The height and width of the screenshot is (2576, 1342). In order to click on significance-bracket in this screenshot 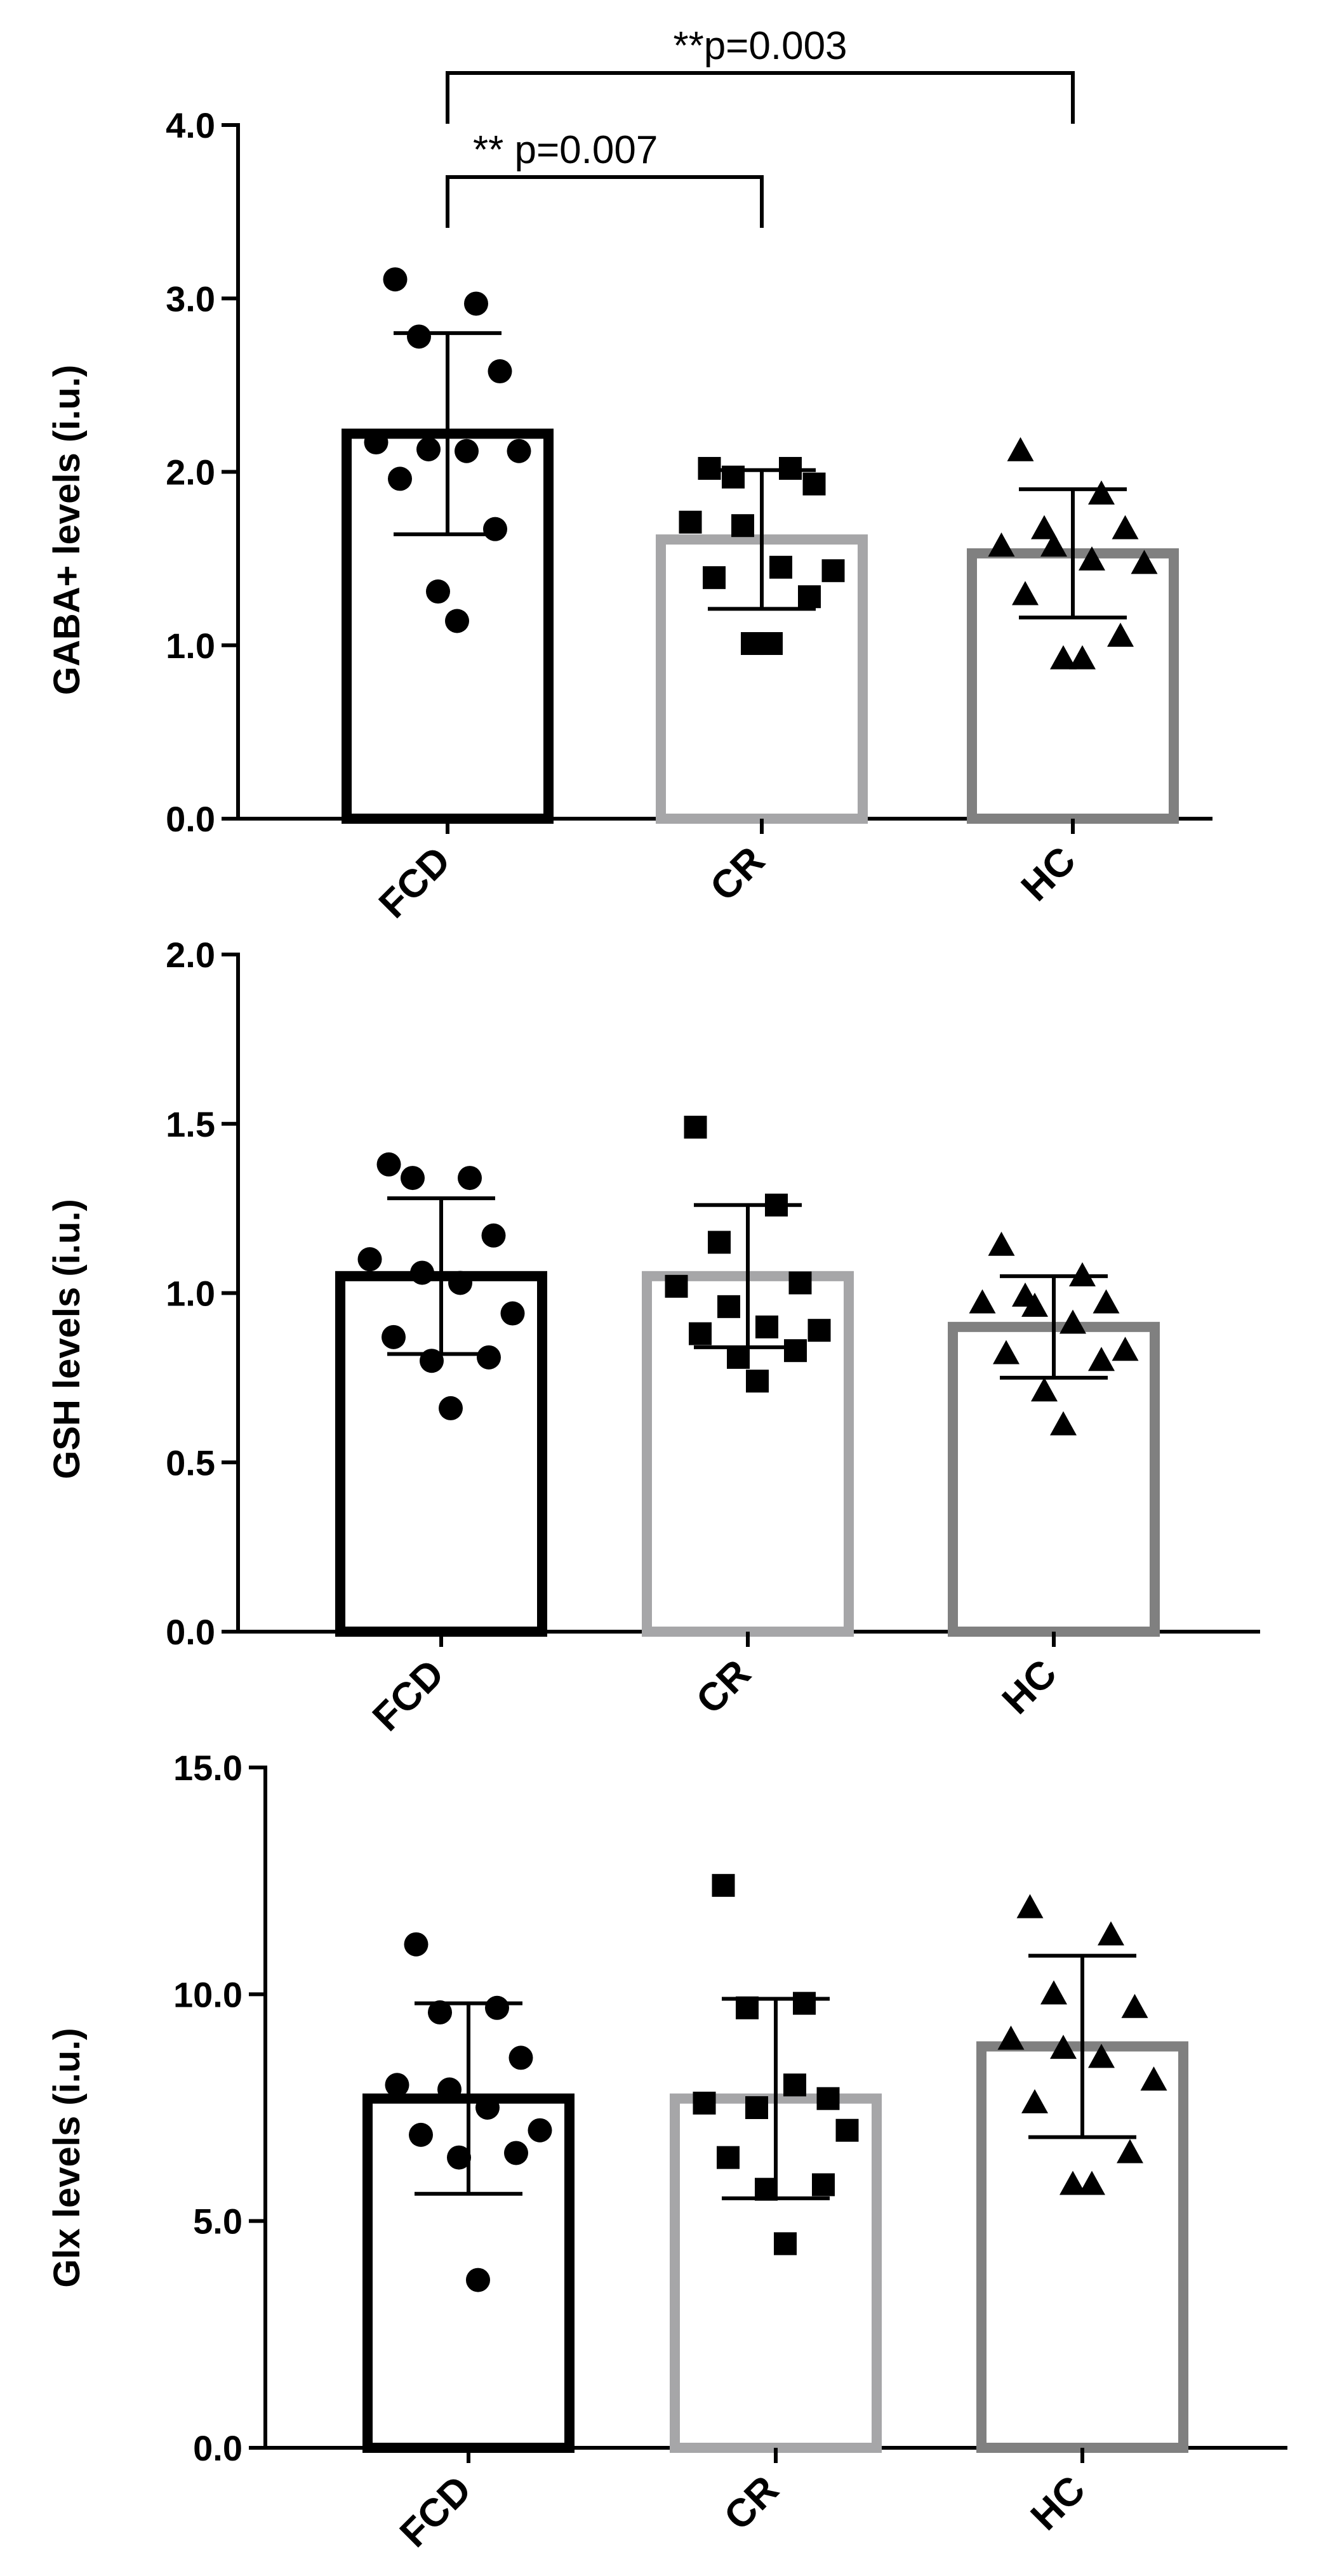, I will do `click(760, 97)`.